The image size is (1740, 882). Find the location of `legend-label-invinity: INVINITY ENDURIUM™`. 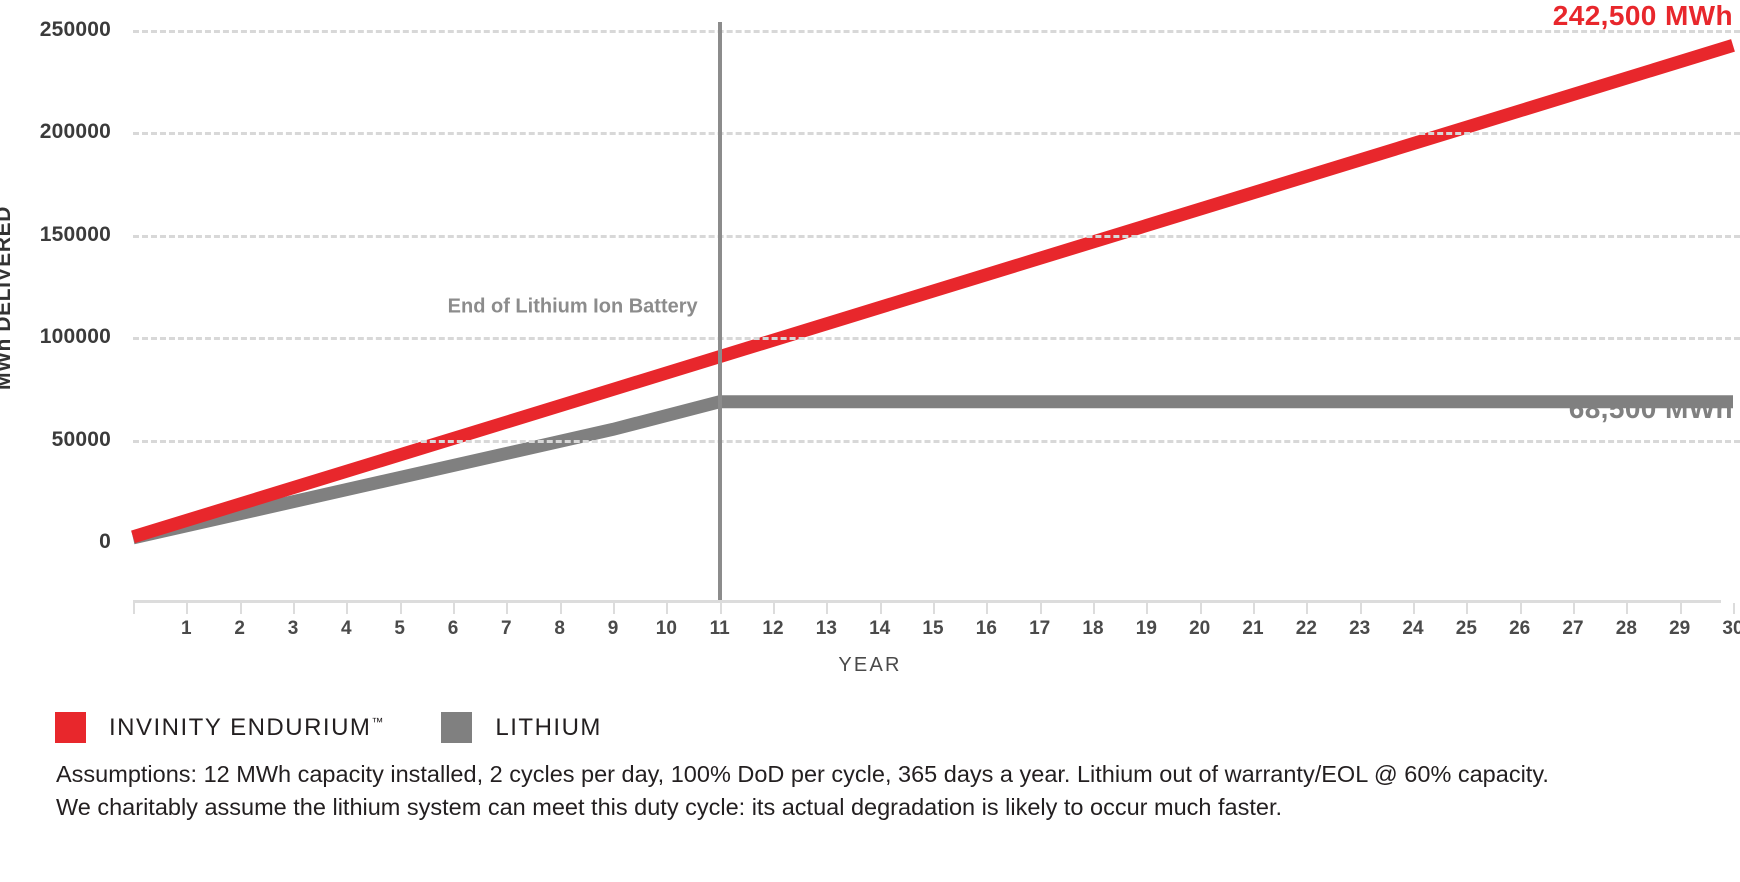

legend-label-invinity: INVINITY ENDURIUM™ is located at coordinates (246, 728).